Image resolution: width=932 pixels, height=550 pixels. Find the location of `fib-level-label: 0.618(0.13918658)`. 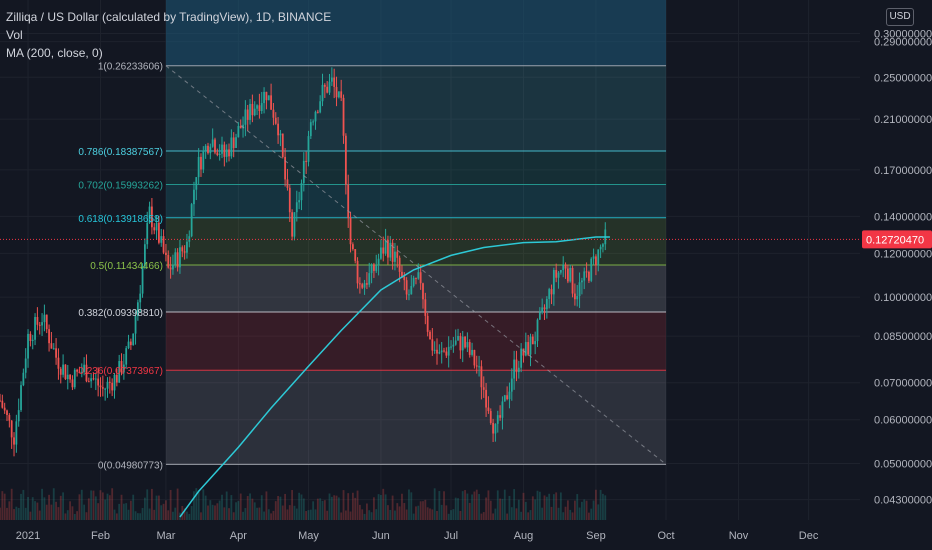

fib-level-label: 0.618(0.13918658) is located at coordinates (120, 219).